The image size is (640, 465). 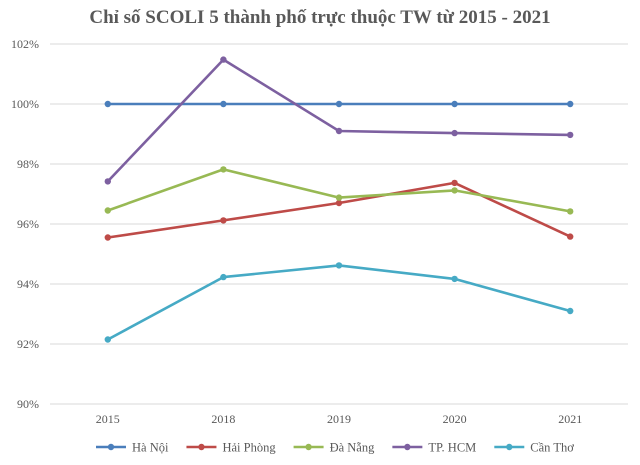 I want to click on y-tick-label: 94%, so click(x=28, y=284).